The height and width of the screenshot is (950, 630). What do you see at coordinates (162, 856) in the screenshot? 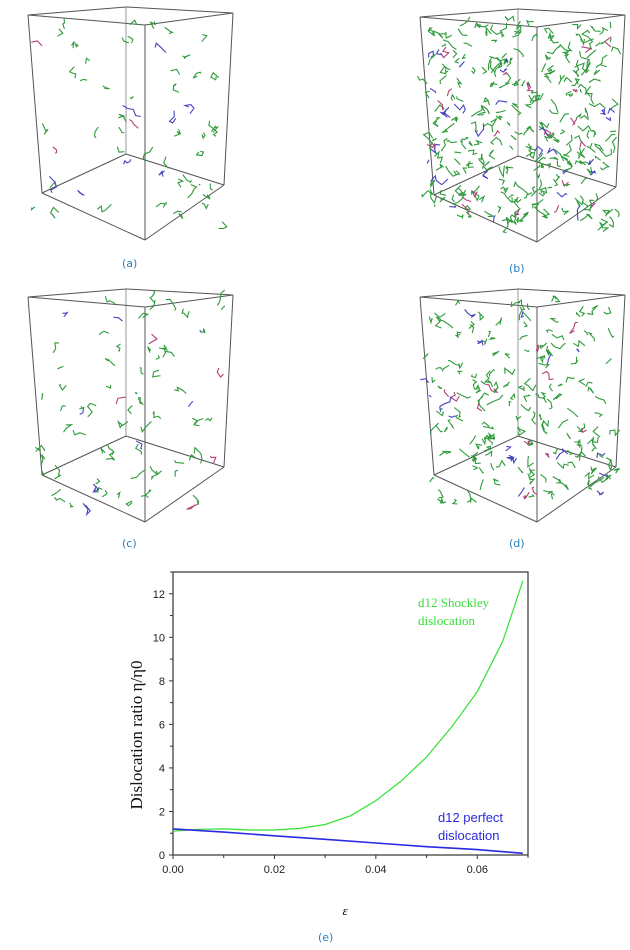
I see `y-tick-label: 0` at bounding box center [162, 856].